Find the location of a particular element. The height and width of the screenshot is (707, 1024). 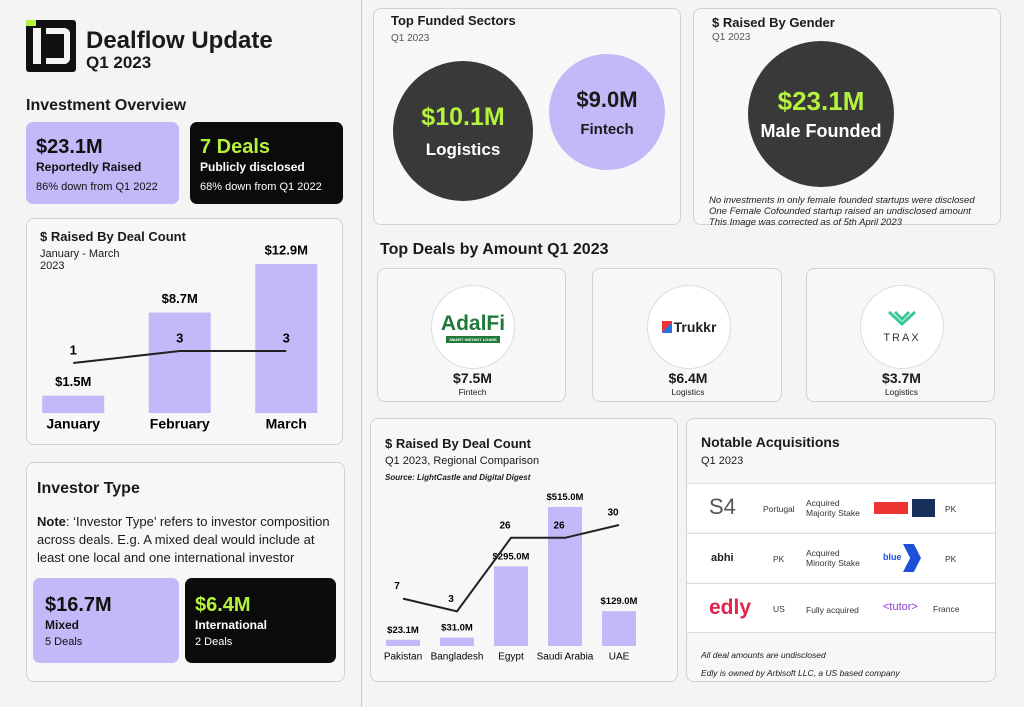

logo-text: TRAX is located at coordinates (902, 338).